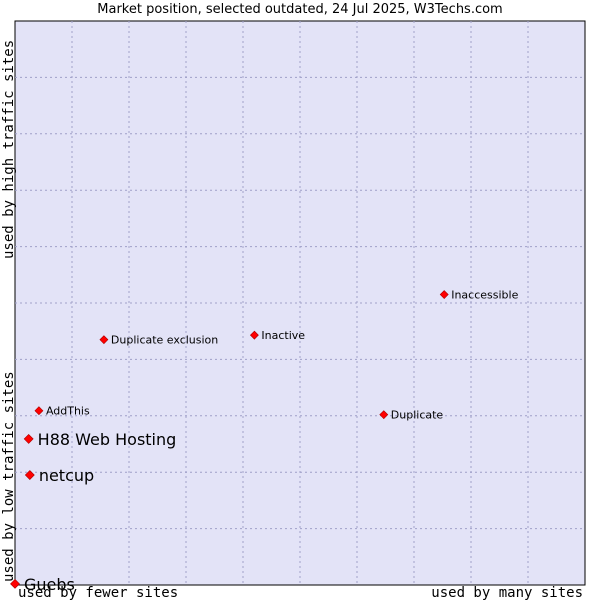 This screenshot has width=600, height=600. What do you see at coordinates (417, 415) in the screenshot?
I see `point-label: Duplicate` at bounding box center [417, 415].